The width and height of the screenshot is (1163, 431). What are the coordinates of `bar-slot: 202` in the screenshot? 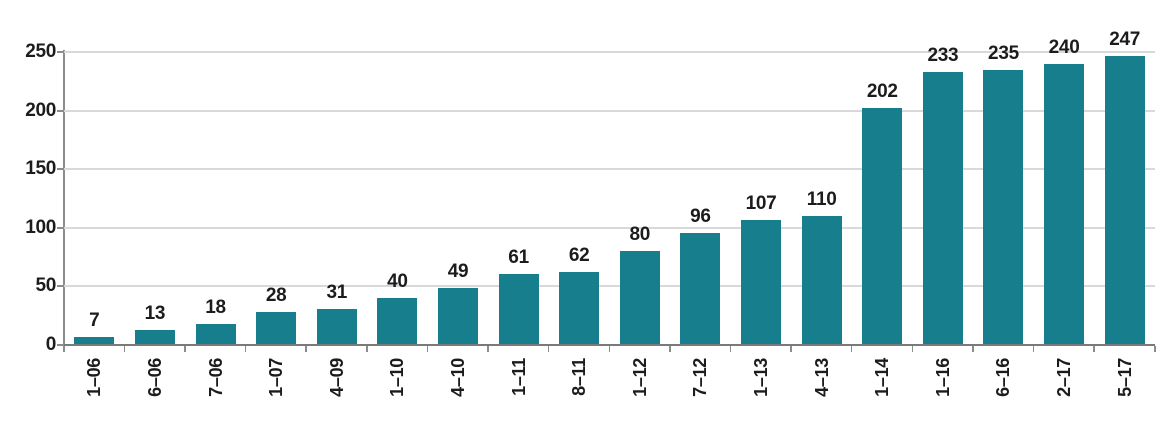 It's located at (882, 198).